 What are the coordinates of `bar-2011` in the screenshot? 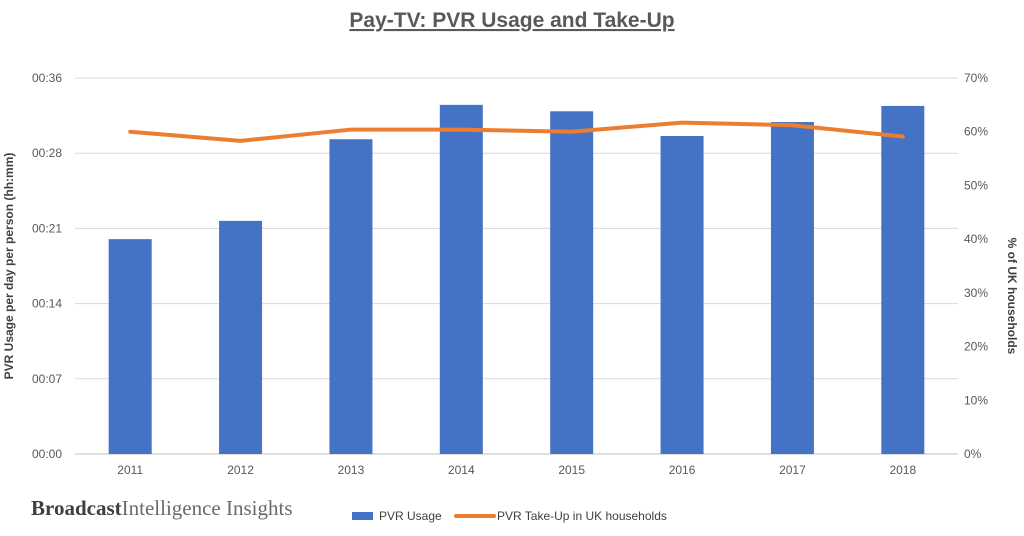 It's located at (130, 346).